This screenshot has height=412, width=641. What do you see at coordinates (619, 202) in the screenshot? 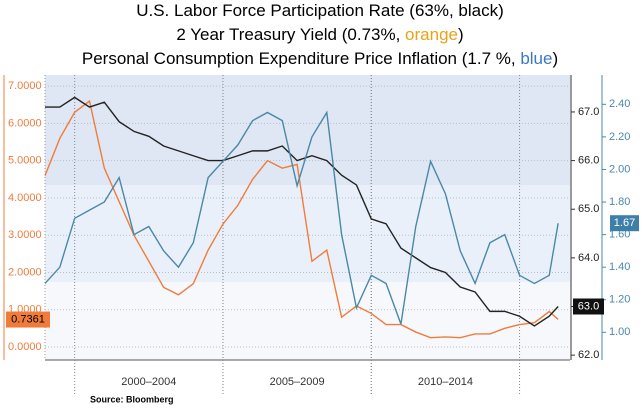
I see `y3-tick-label: 1.80` at bounding box center [619, 202].